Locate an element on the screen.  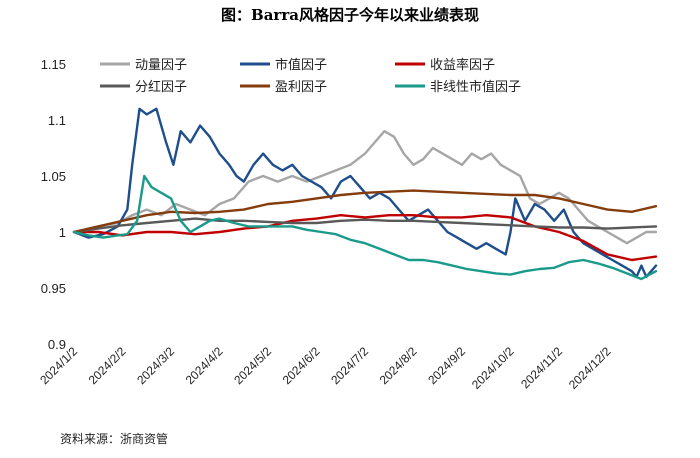
x-tick-label: 2024/7/2 is located at coordinates (349, 365).